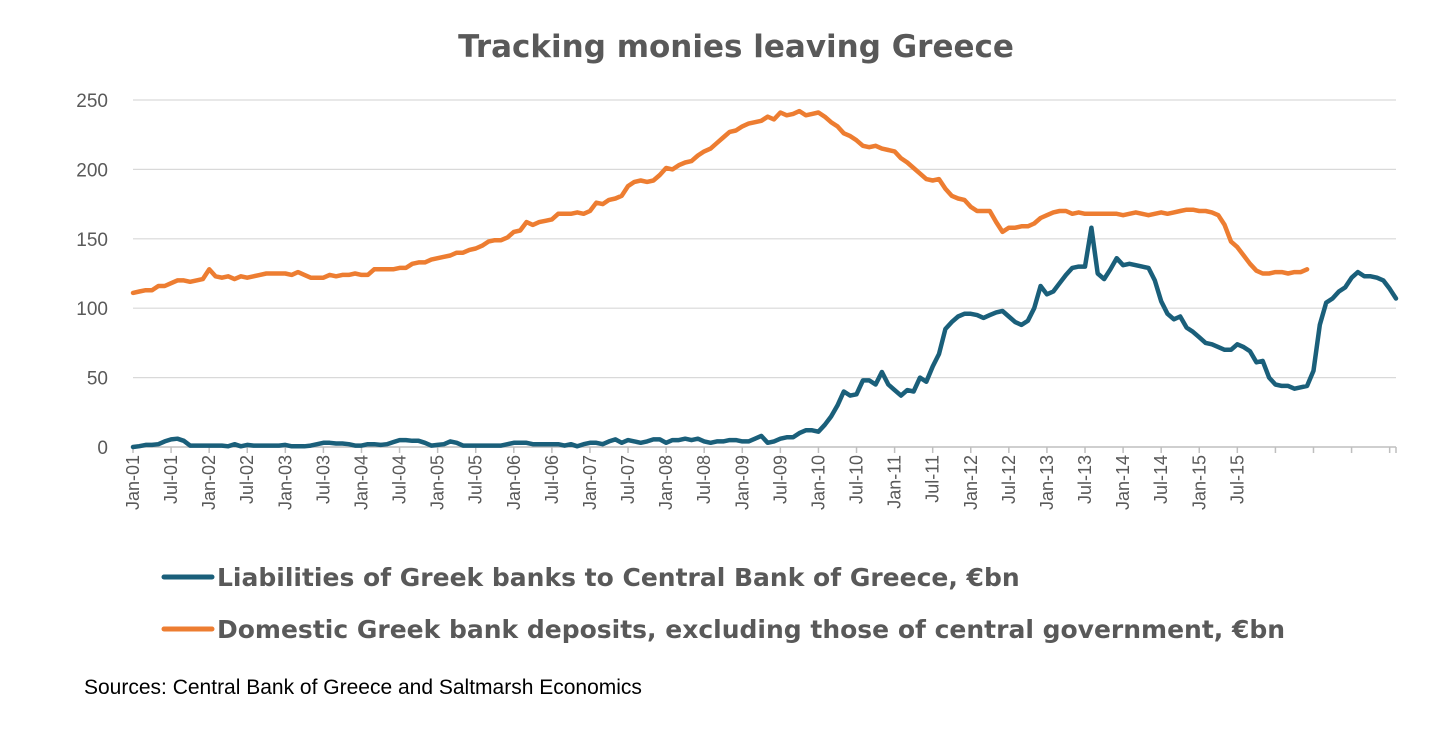 The width and height of the screenshot is (1456, 732). I want to click on x-tick-label: Jan-09, so click(742, 482).